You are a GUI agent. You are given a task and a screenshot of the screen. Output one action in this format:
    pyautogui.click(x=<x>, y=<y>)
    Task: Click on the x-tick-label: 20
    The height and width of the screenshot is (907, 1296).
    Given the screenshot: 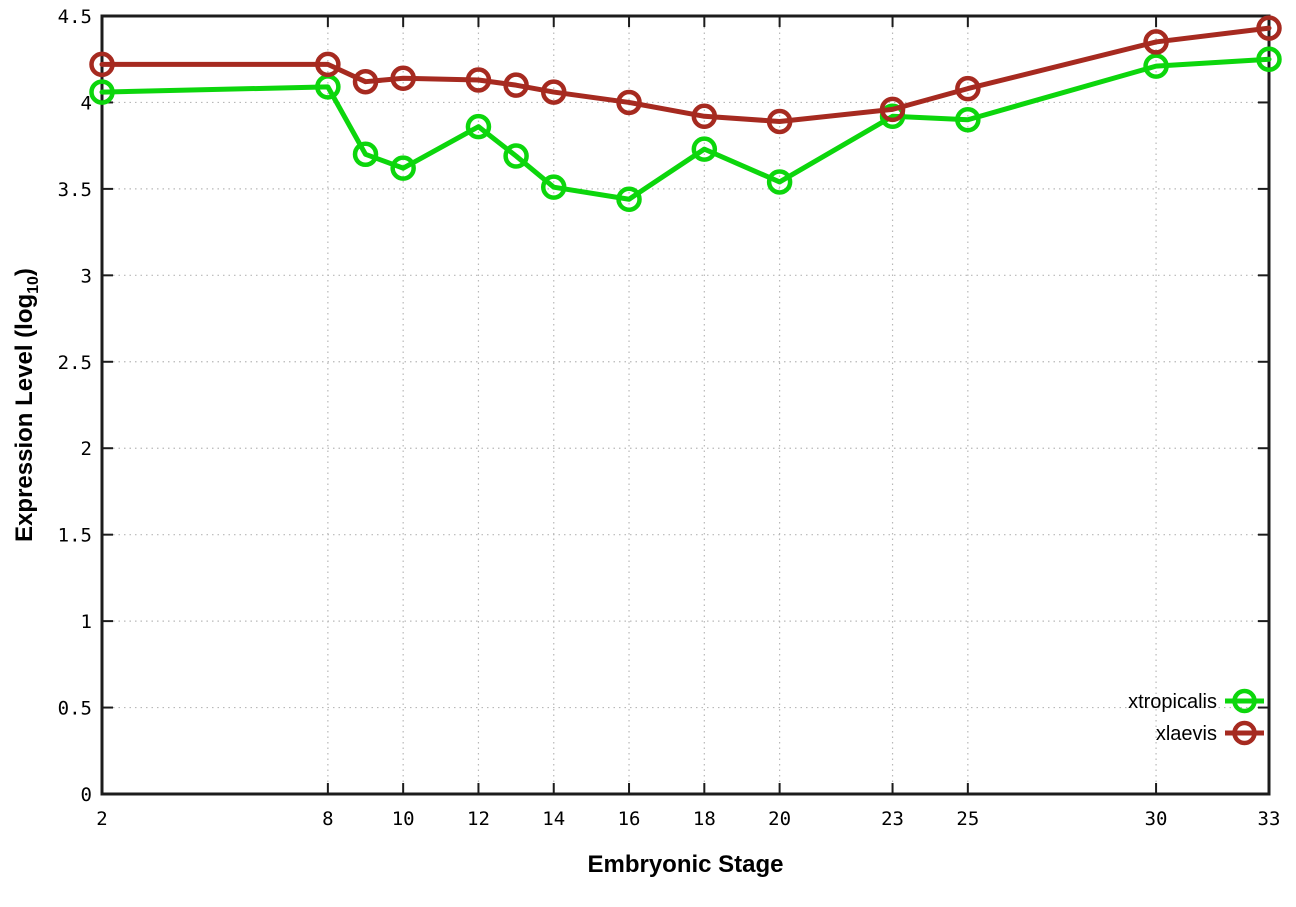 What is the action you would take?
    pyautogui.click(x=779, y=819)
    